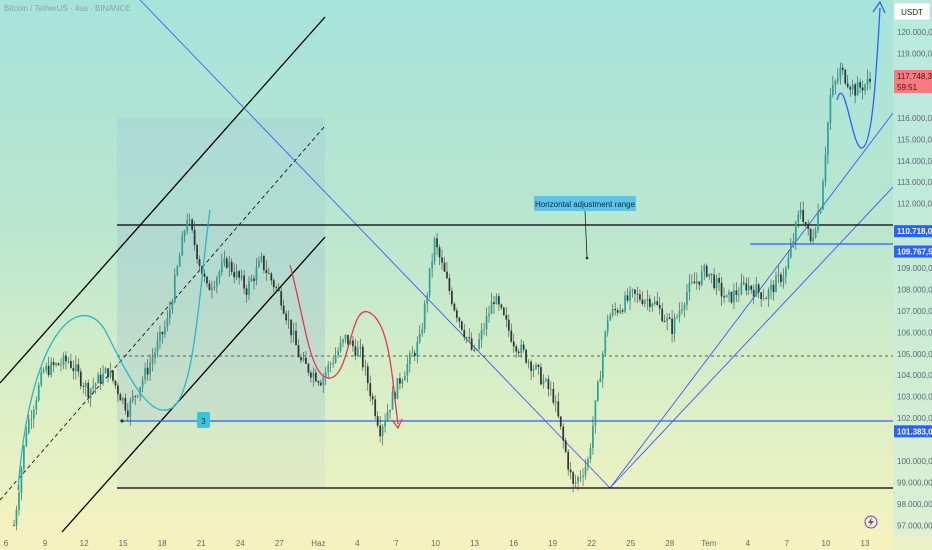 This screenshot has height=550, width=932. I want to click on wave-marker-3: 3, so click(203, 420).